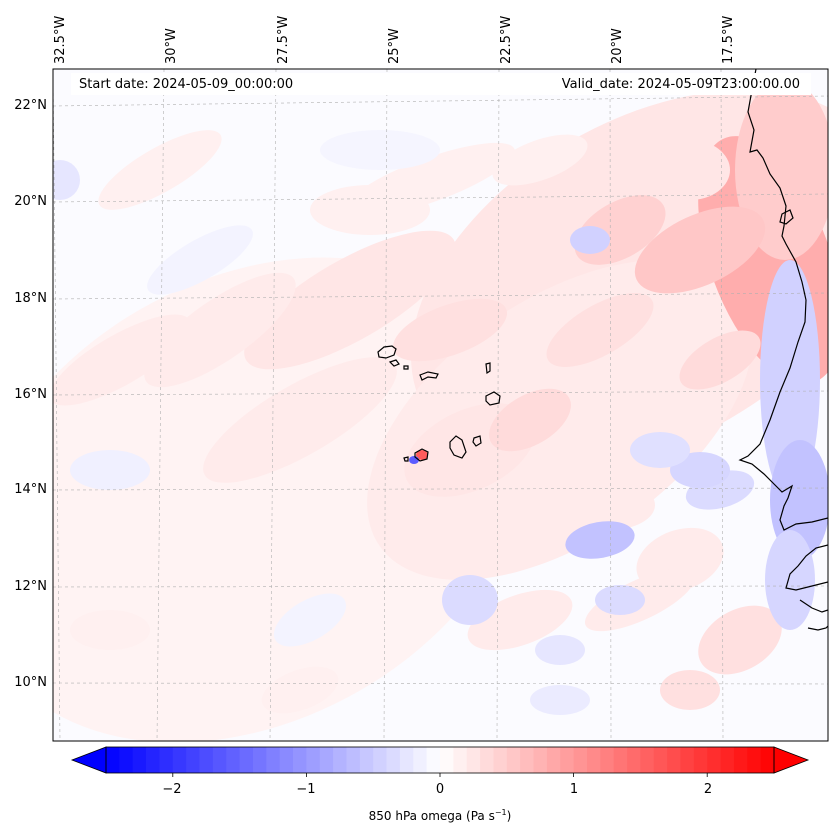 The image size is (837, 839). What do you see at coordinates (171, 46) in the screenshot?
I see `lon-label-30w: 30°W` at bounding box center [171, 46].